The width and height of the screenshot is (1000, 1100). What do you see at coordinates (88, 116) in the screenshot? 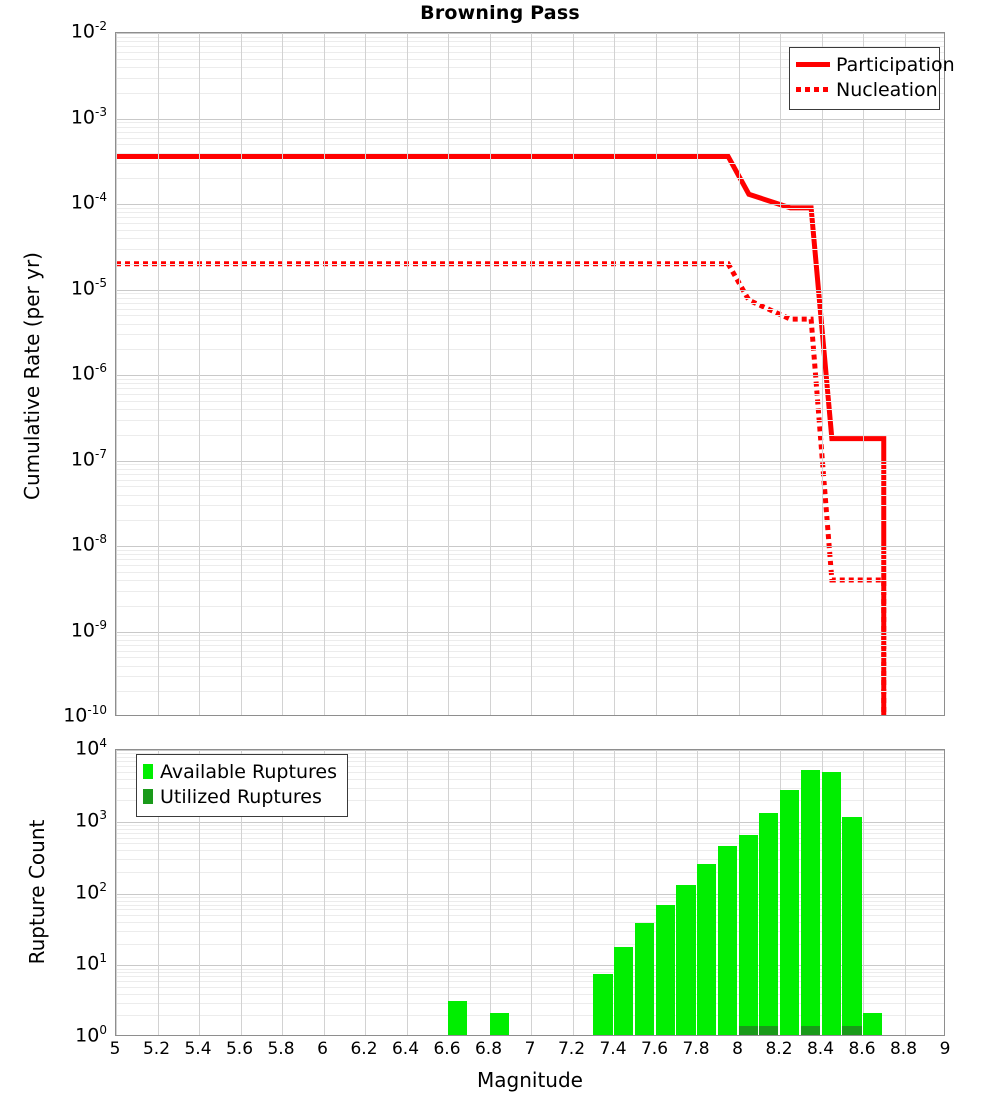
I see `ytick-label: 10⁻³` at bounding box center [88, 116].